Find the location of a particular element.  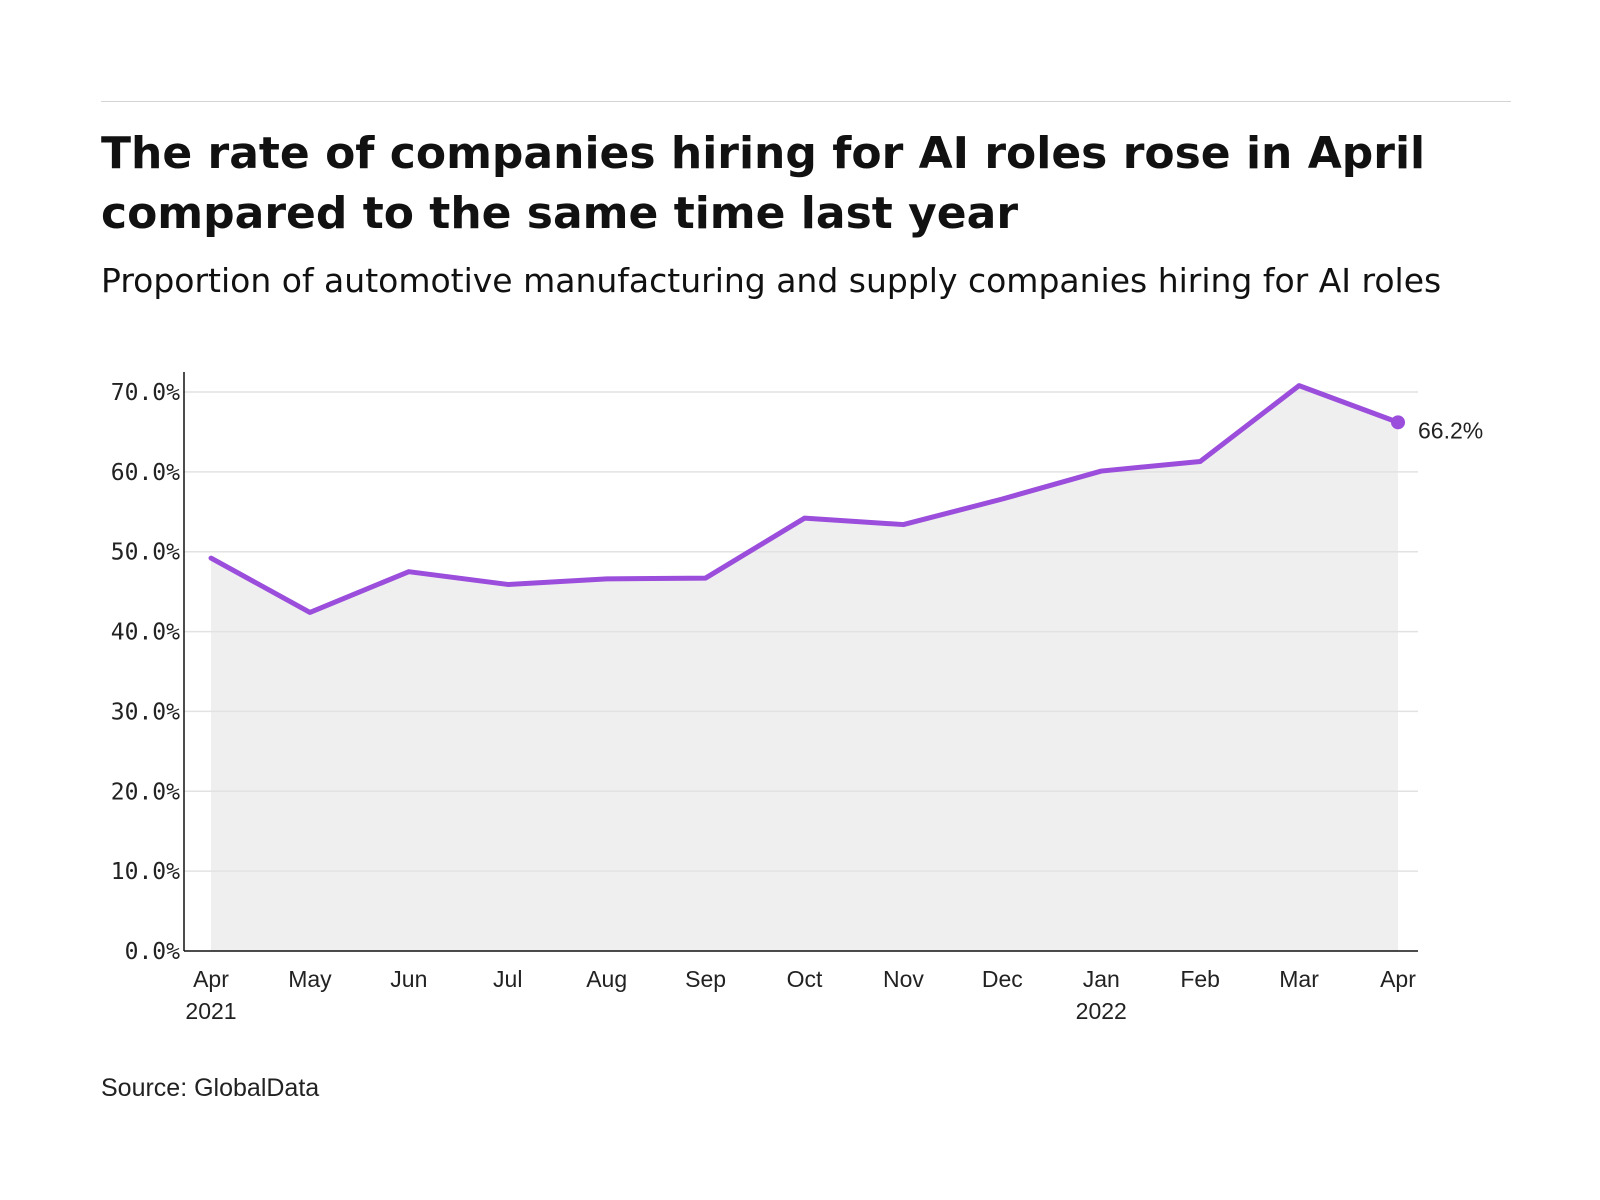

end-value-label: 66.2% is located at coordinates (1450, 430).